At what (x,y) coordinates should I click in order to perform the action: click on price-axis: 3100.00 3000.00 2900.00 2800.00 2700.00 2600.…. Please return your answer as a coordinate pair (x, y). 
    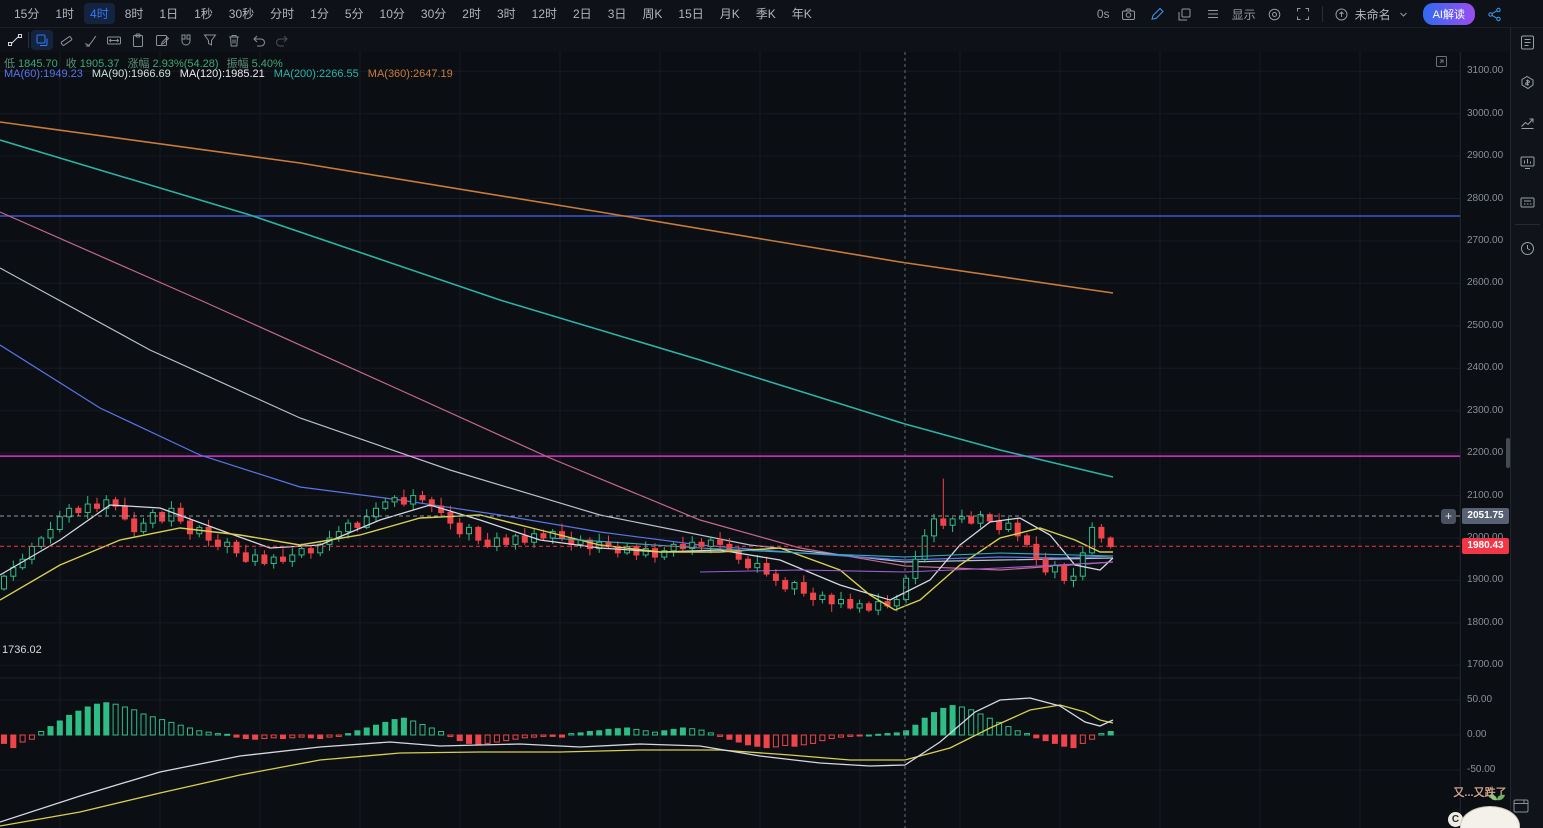
    Looking at the image, I should click on (1485, 440).